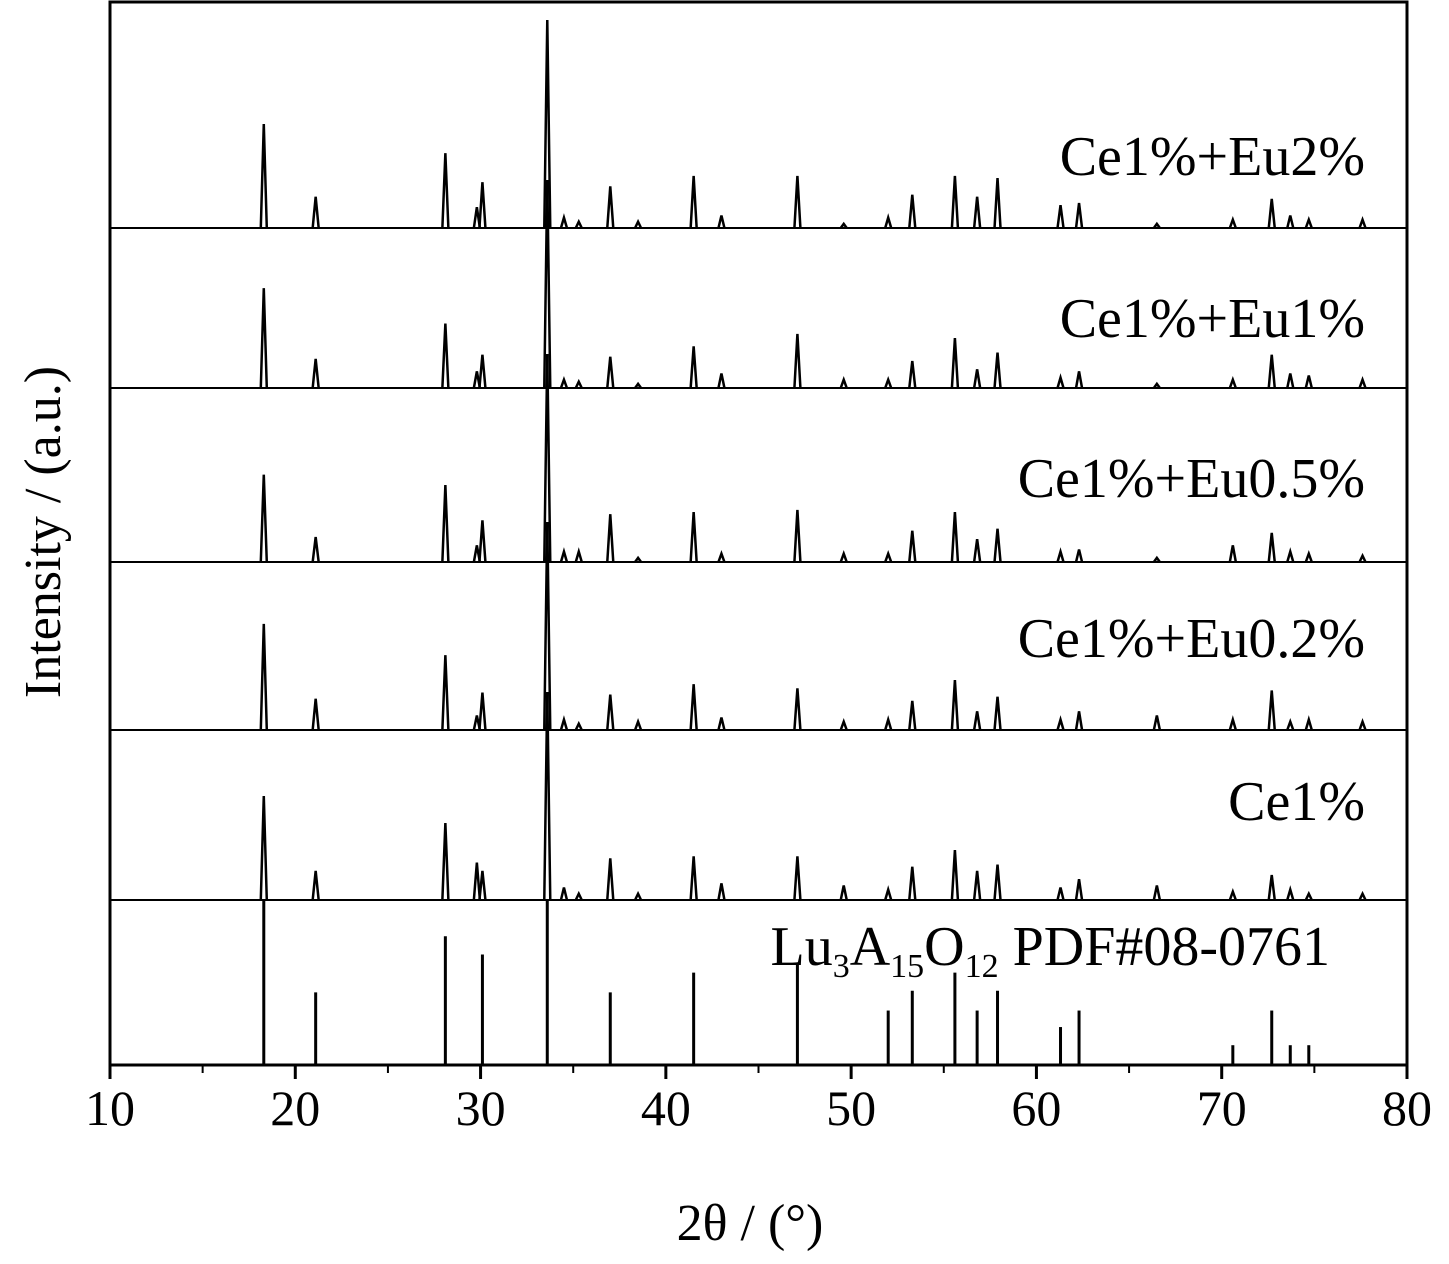 This screenshot has width=1449, height=1264. I want to click on x-tick-label: 70, so click(1222, 1108).